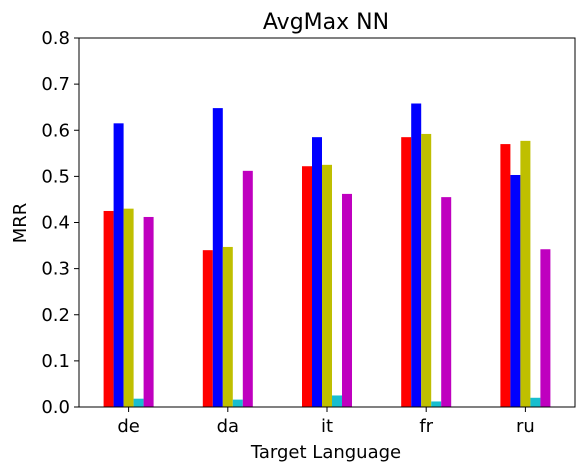 The width and height of the screenshot is (588, 472). What do you see at coordinates (55, 84) in the screenshot?
I see `y-tick-label: 0.7` at bounding box center [55, 84].